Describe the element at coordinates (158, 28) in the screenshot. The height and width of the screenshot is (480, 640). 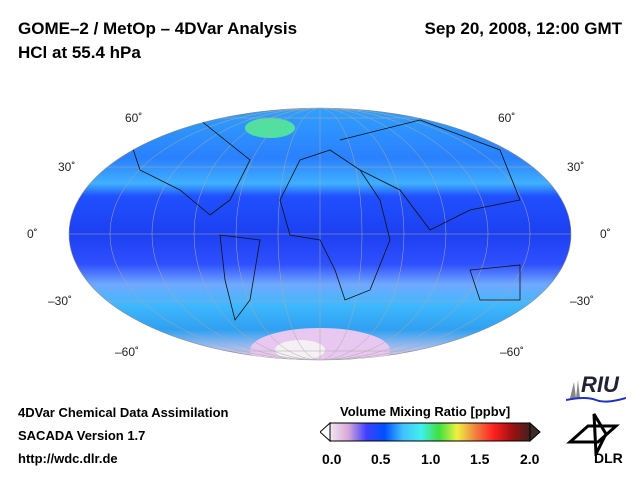
I see `map-title: GOME–2 / MetOp – 4DVar Analysis` at that location.